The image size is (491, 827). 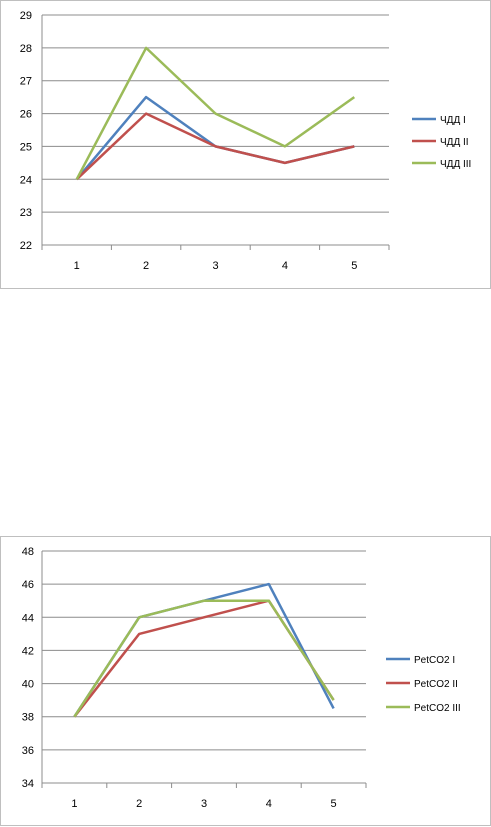 I want to click on rr-y-tick-label: 22, so click(x=26, y=246).